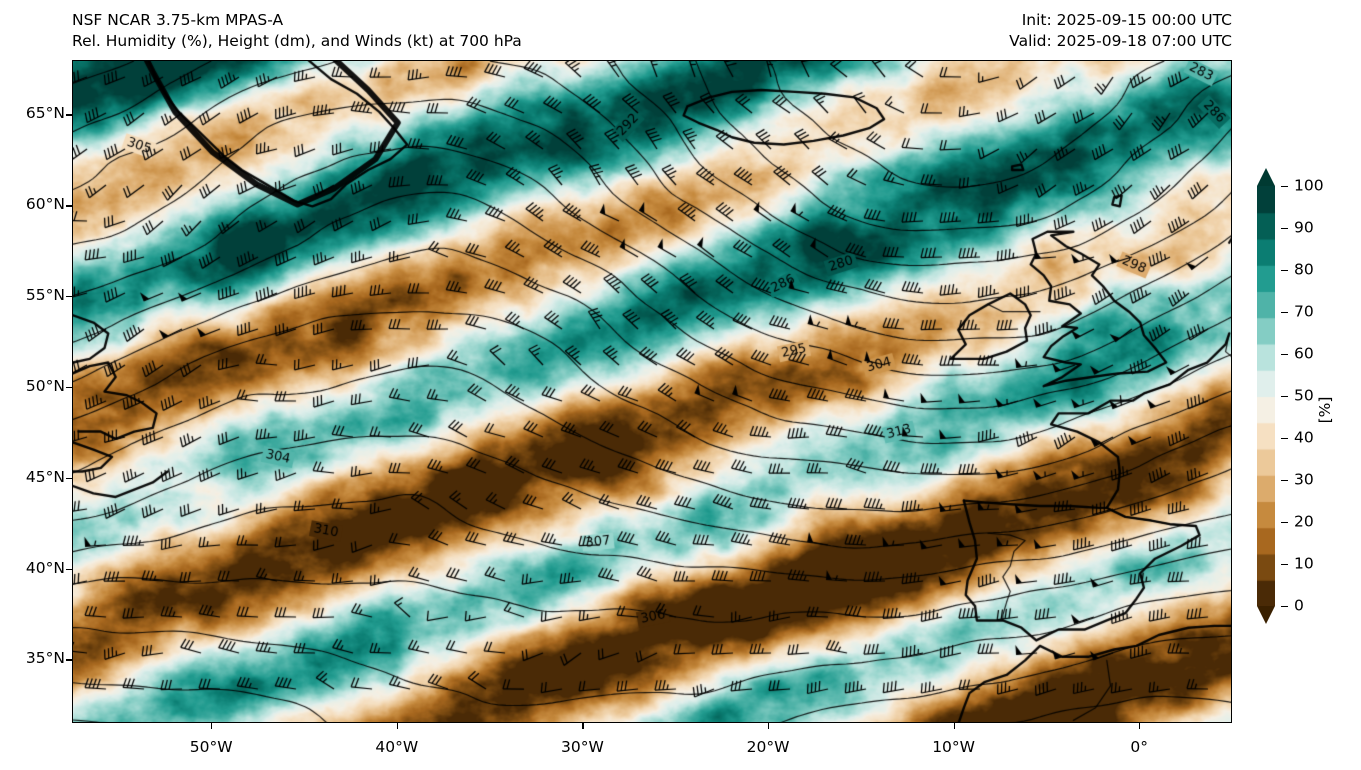 This screenshot has height=770, width=1361. Describe the element at coordinates (1309, 185) in the screenshot. I see `colorbar-tick-label: 100` at that location.